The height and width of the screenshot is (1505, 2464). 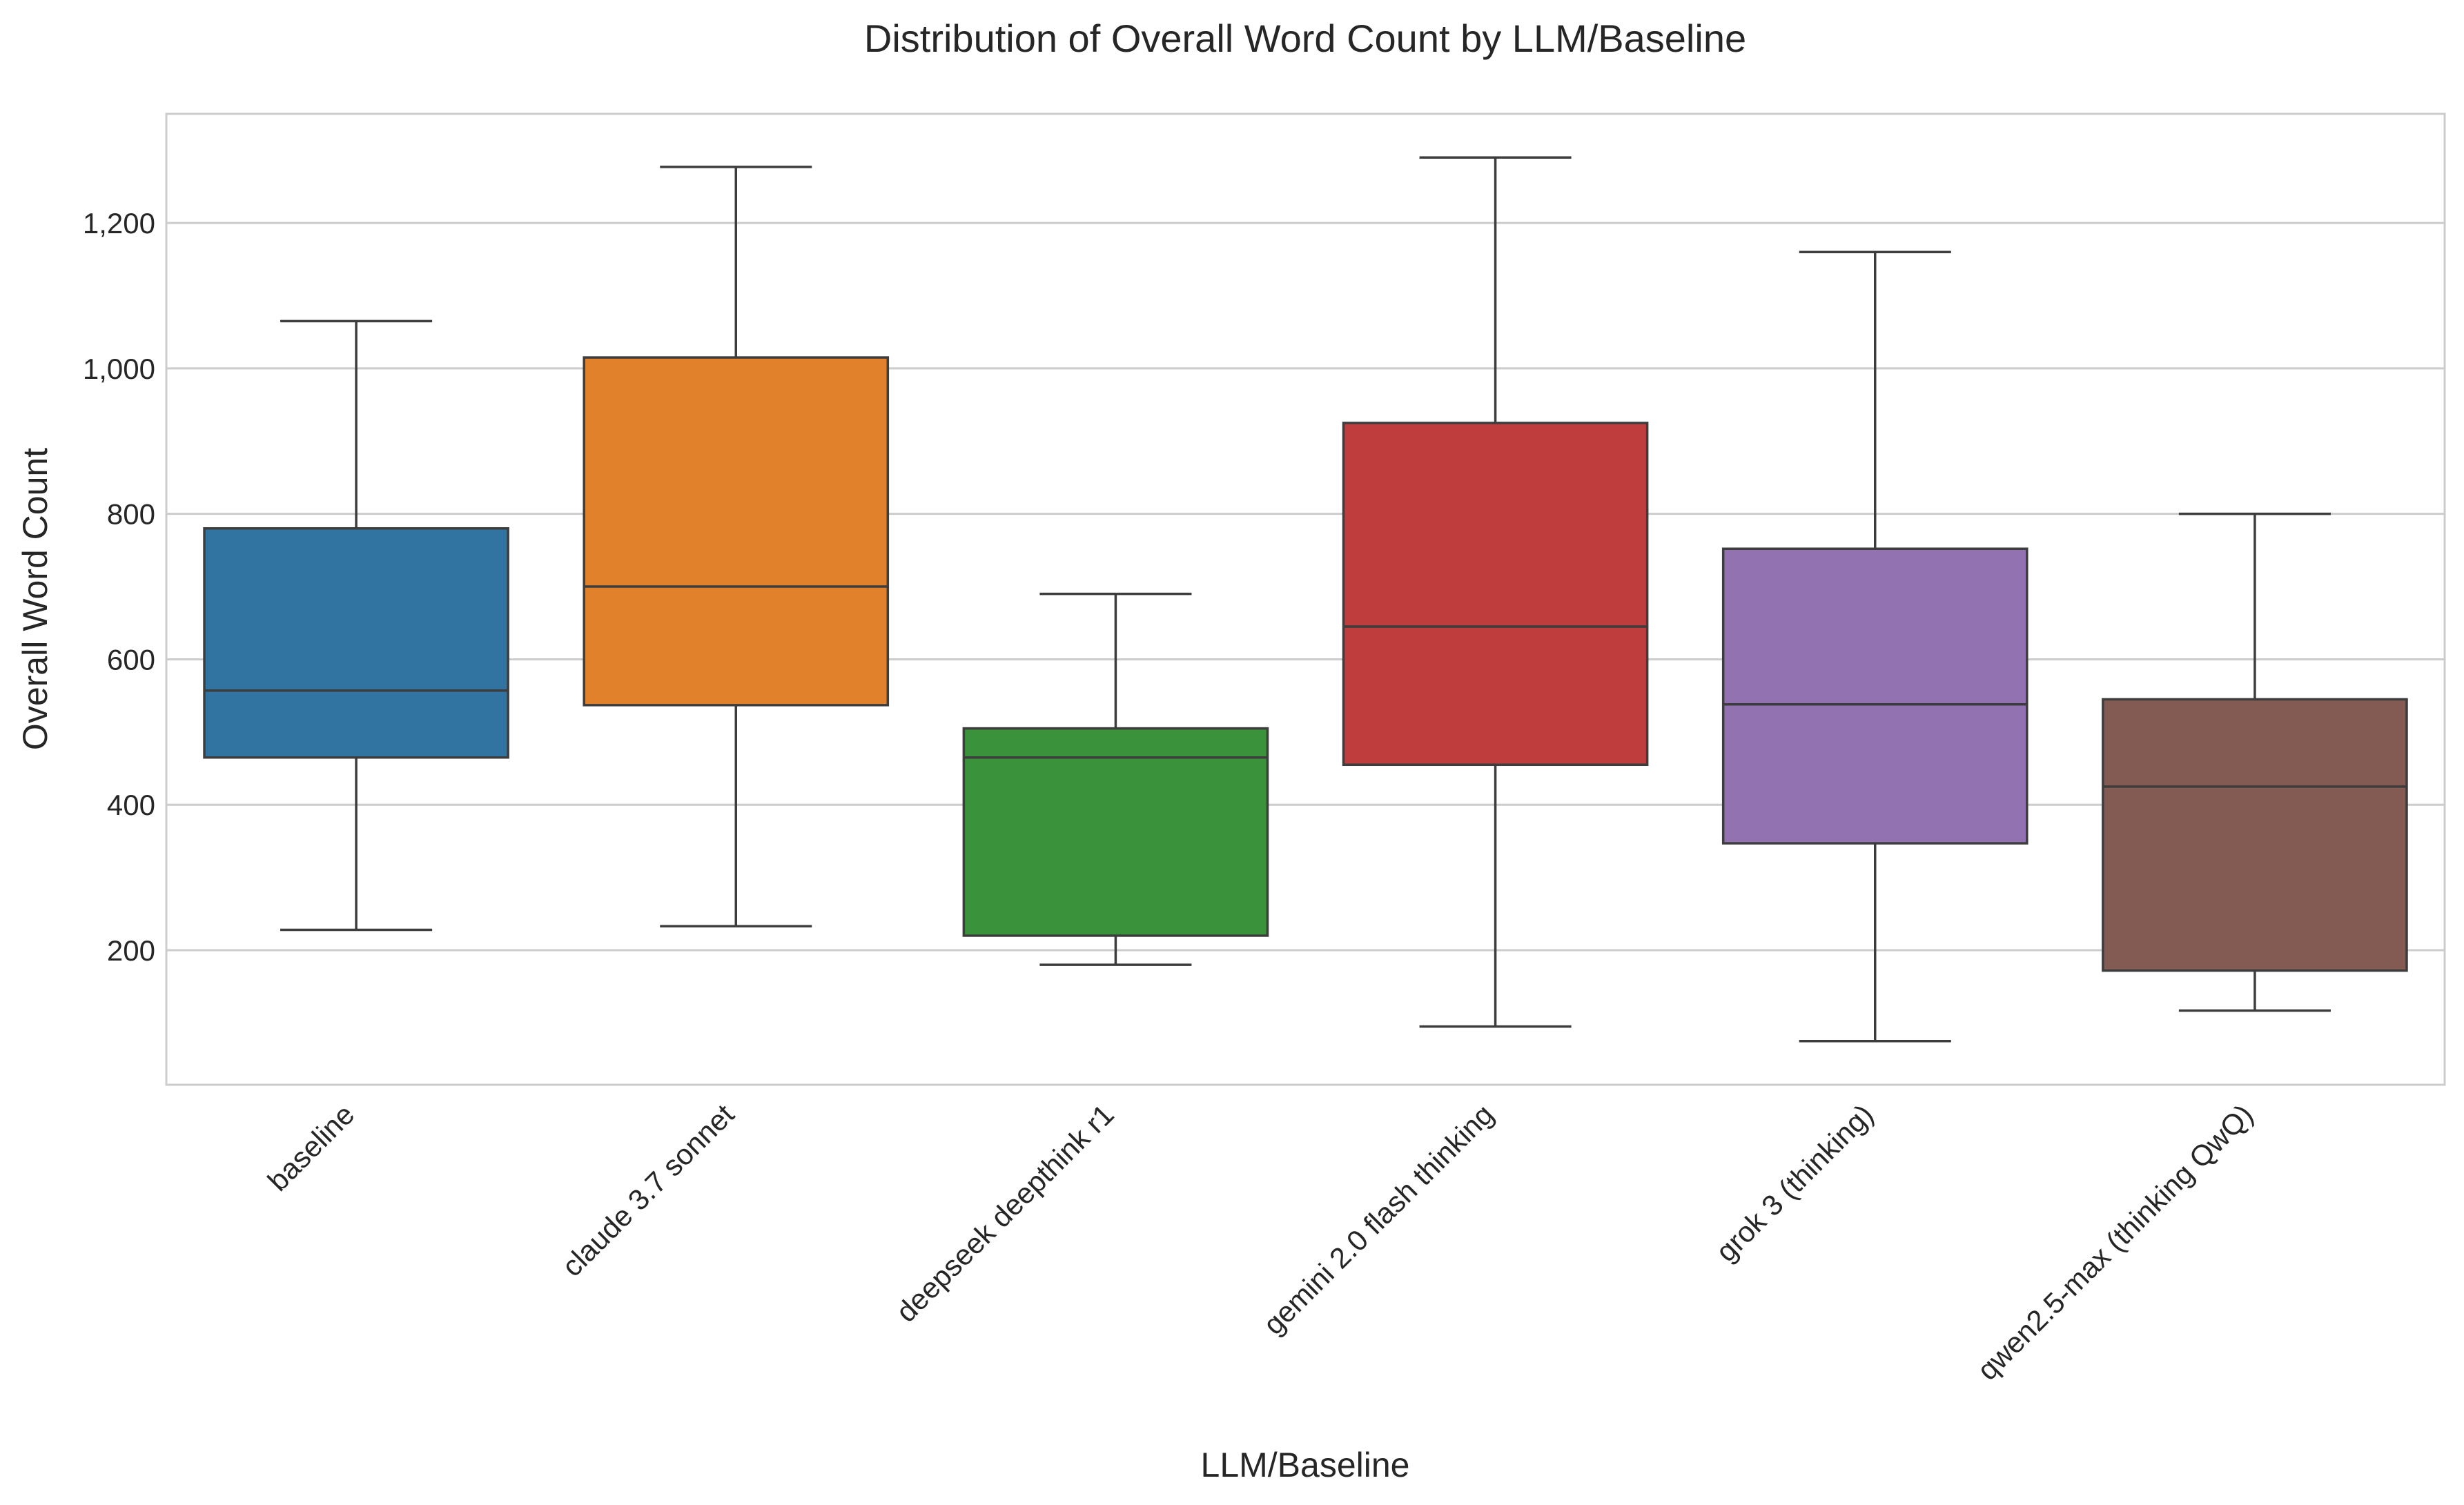 What do you see at coordinates (131, 805) in the screenshot?
I see `y-tick-label: 400` at bounding box center [131, 805].